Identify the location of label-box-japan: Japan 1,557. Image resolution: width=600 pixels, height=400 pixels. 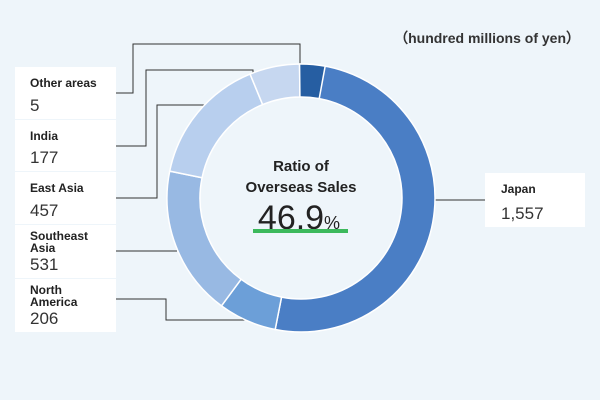
(535, 200).